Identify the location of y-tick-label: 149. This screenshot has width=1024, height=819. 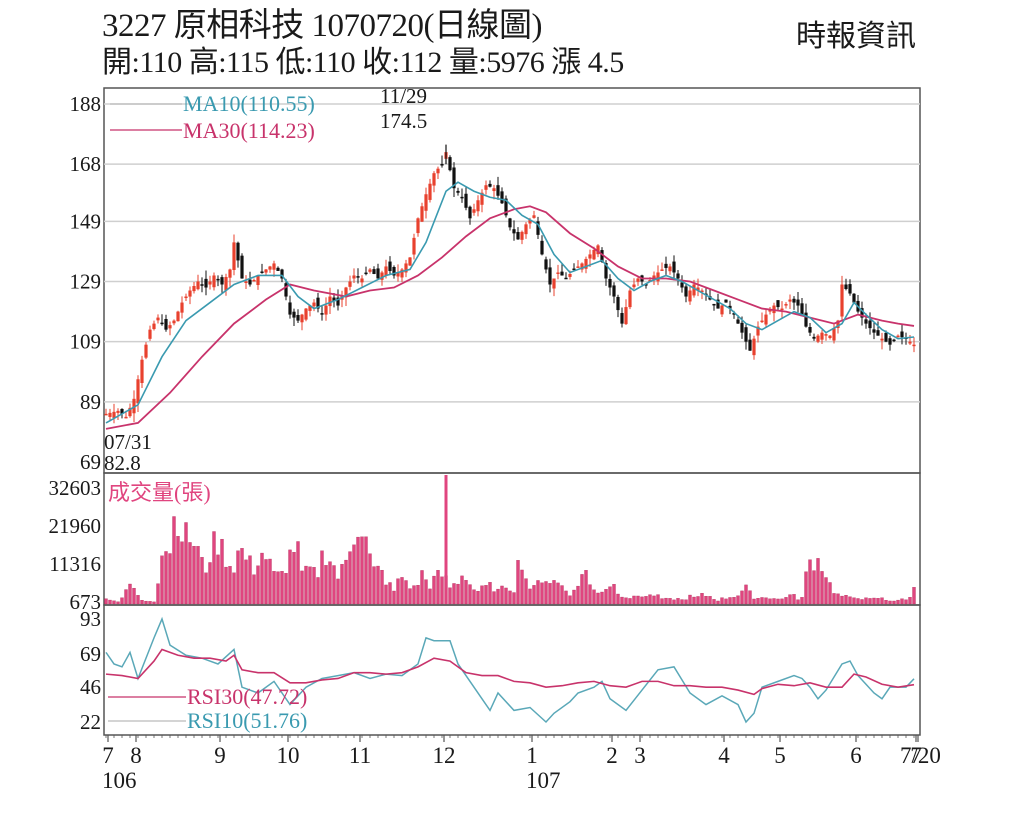
(86, 221).